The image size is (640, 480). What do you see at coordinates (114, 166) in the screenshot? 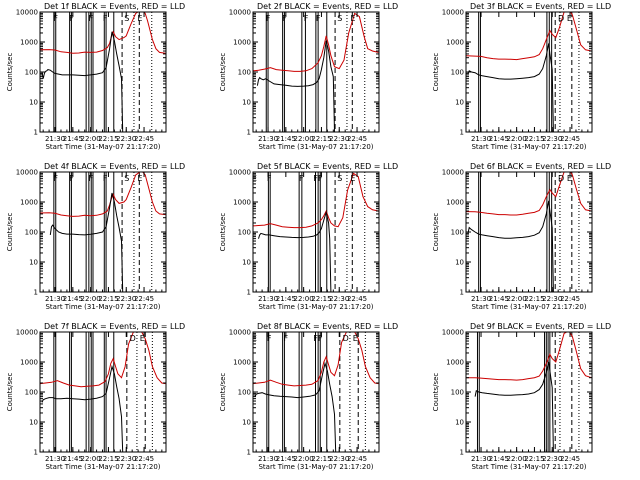
I see `panel-title: Det 4f BLACK = Events, RED = LLD` at bounding box center [114, 166].